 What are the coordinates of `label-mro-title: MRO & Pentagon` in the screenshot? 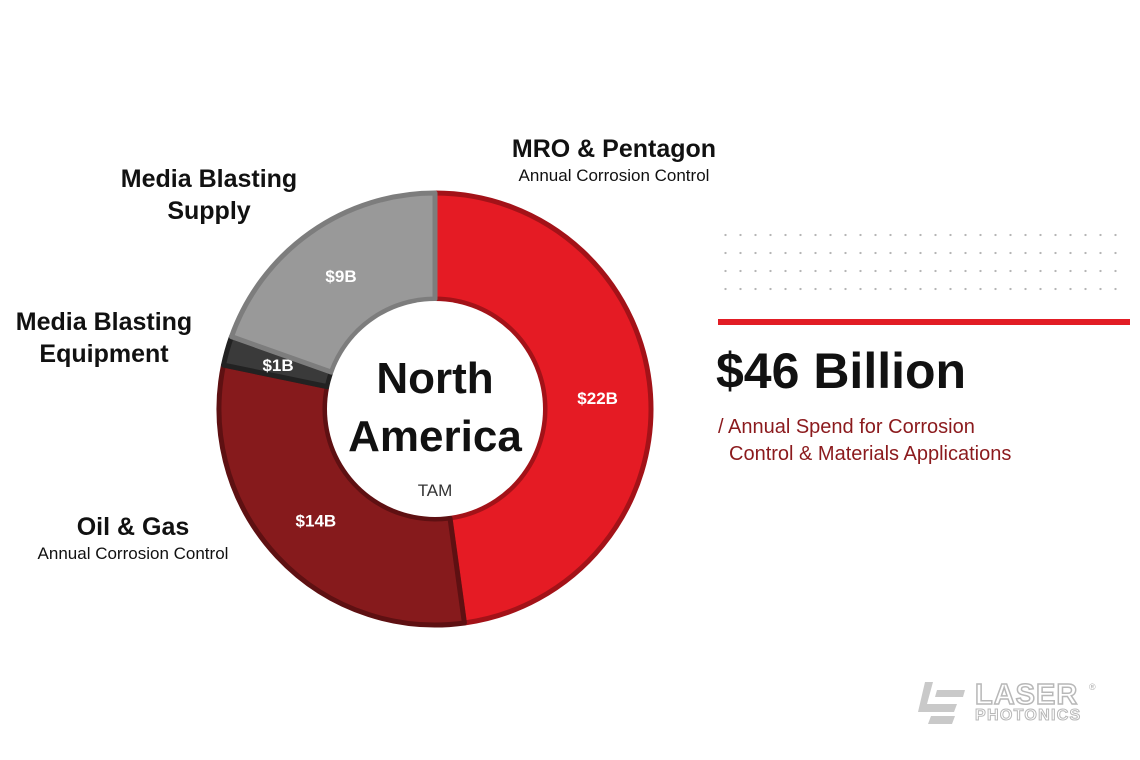 It's located at (614, 149).